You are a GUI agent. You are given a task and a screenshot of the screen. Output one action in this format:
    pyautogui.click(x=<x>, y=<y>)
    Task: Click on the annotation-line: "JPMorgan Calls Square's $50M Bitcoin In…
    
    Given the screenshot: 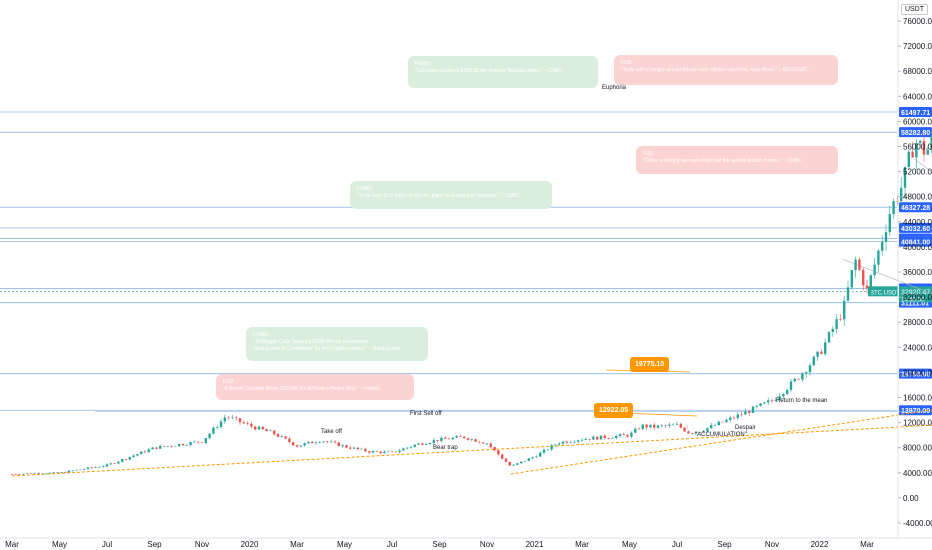 What is the action you would take?
    pyautogui.click(x=310, y=342)
    